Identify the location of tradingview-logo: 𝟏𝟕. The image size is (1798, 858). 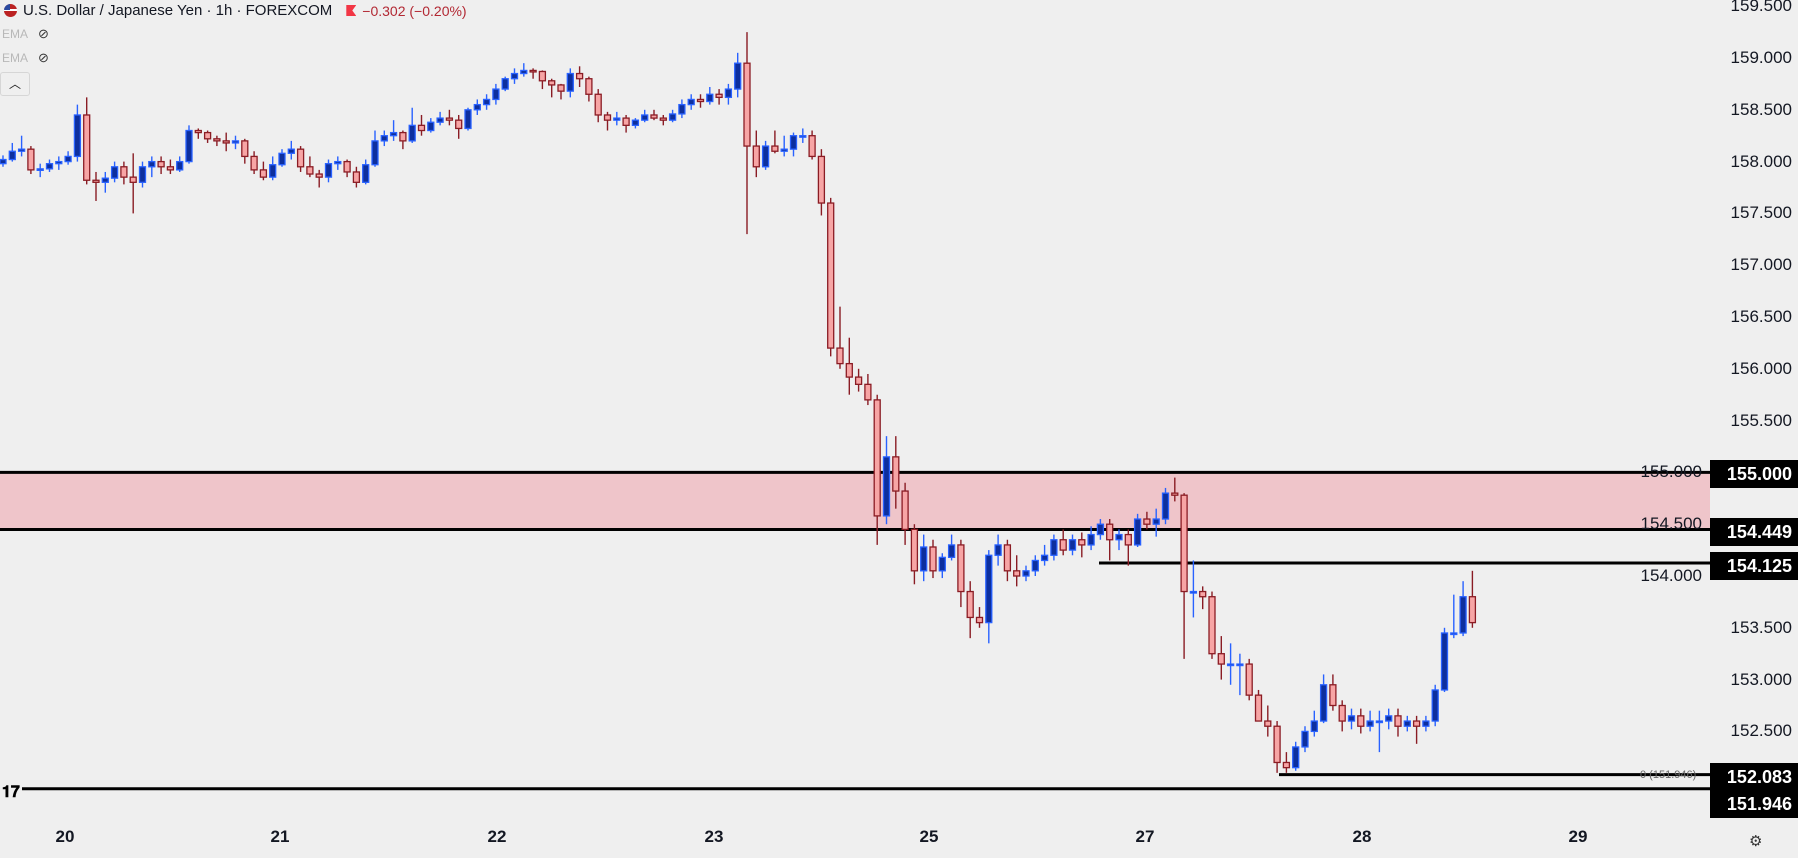
(11, 793).